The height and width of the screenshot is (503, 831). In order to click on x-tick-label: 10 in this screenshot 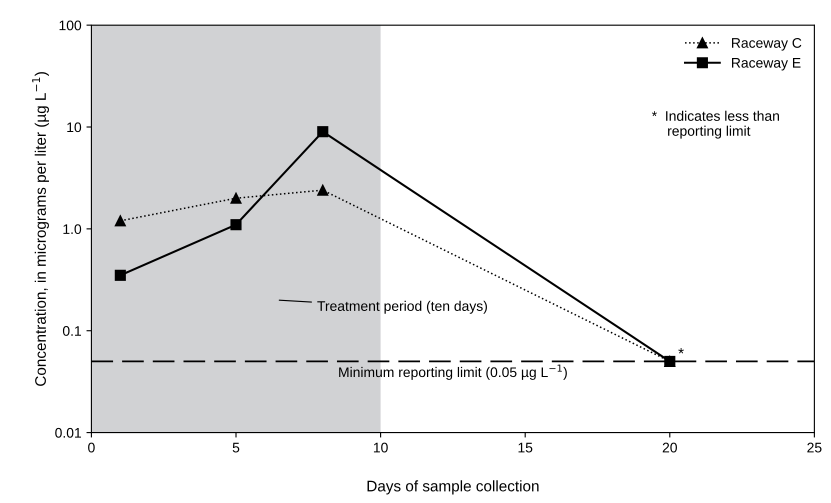, I will do `click(381, 447)`.